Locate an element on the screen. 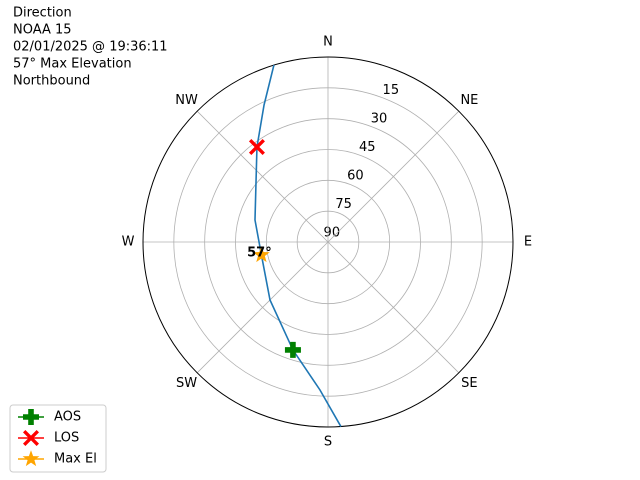 This screenshot has width=640, height=480. theta-tick-label: SW is located at coordinates (186, 383).